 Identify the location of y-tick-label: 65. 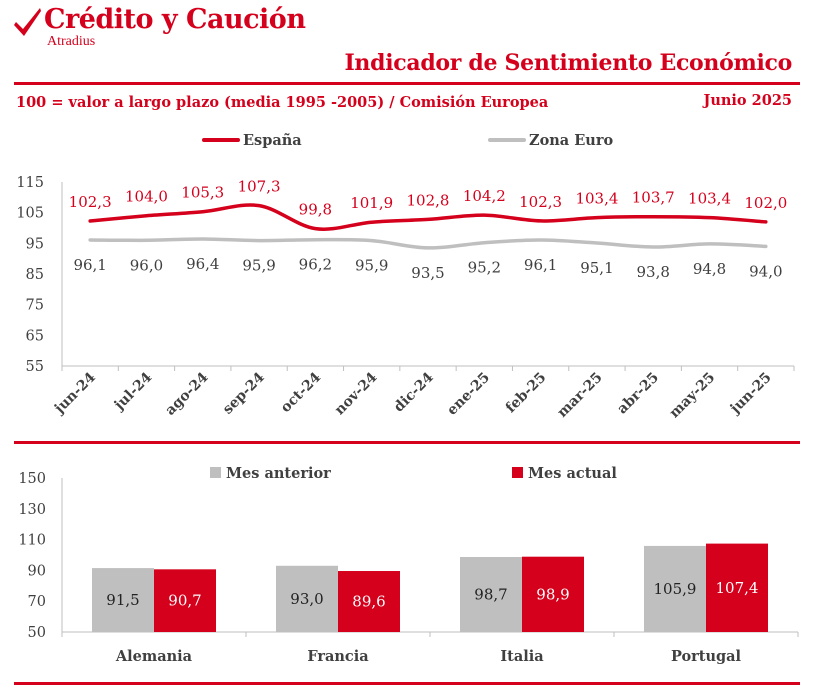
(35, 336).